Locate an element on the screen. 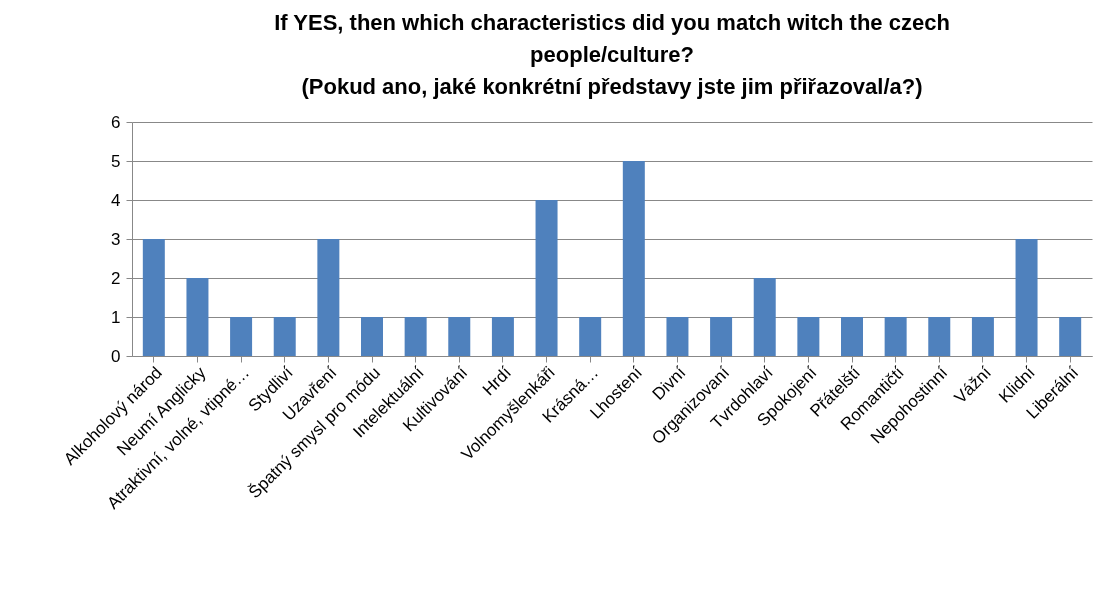 This screenshot has height=606, width=1115. y-tick-label: 1 is located at coordinates (116, 317).